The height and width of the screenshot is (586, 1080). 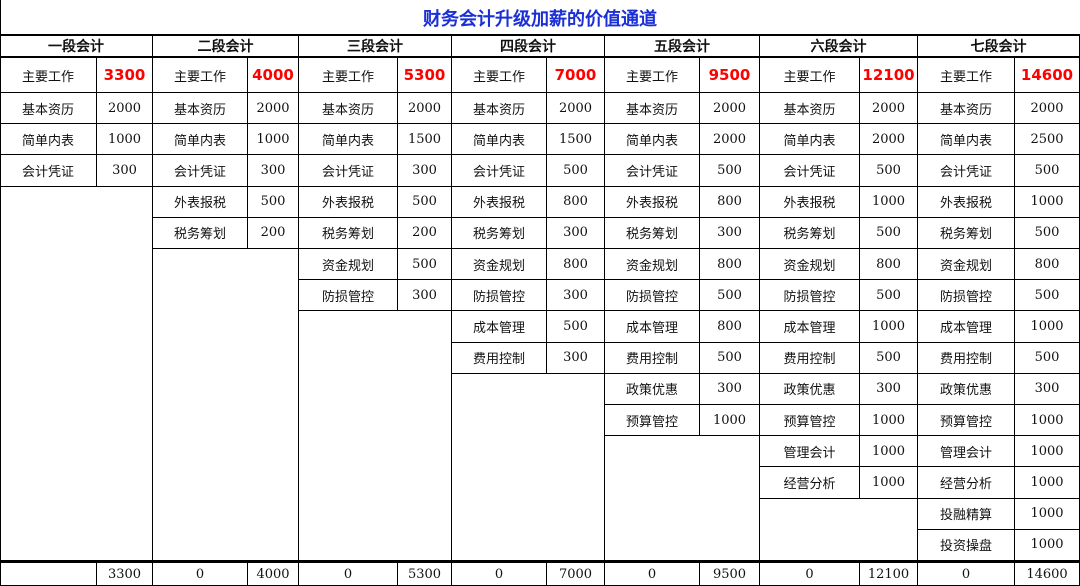 What do you see at coordinates (1047, 75) in the screenshot?
I see `main-work-value: 14600` at bounding box center [1047, 75].